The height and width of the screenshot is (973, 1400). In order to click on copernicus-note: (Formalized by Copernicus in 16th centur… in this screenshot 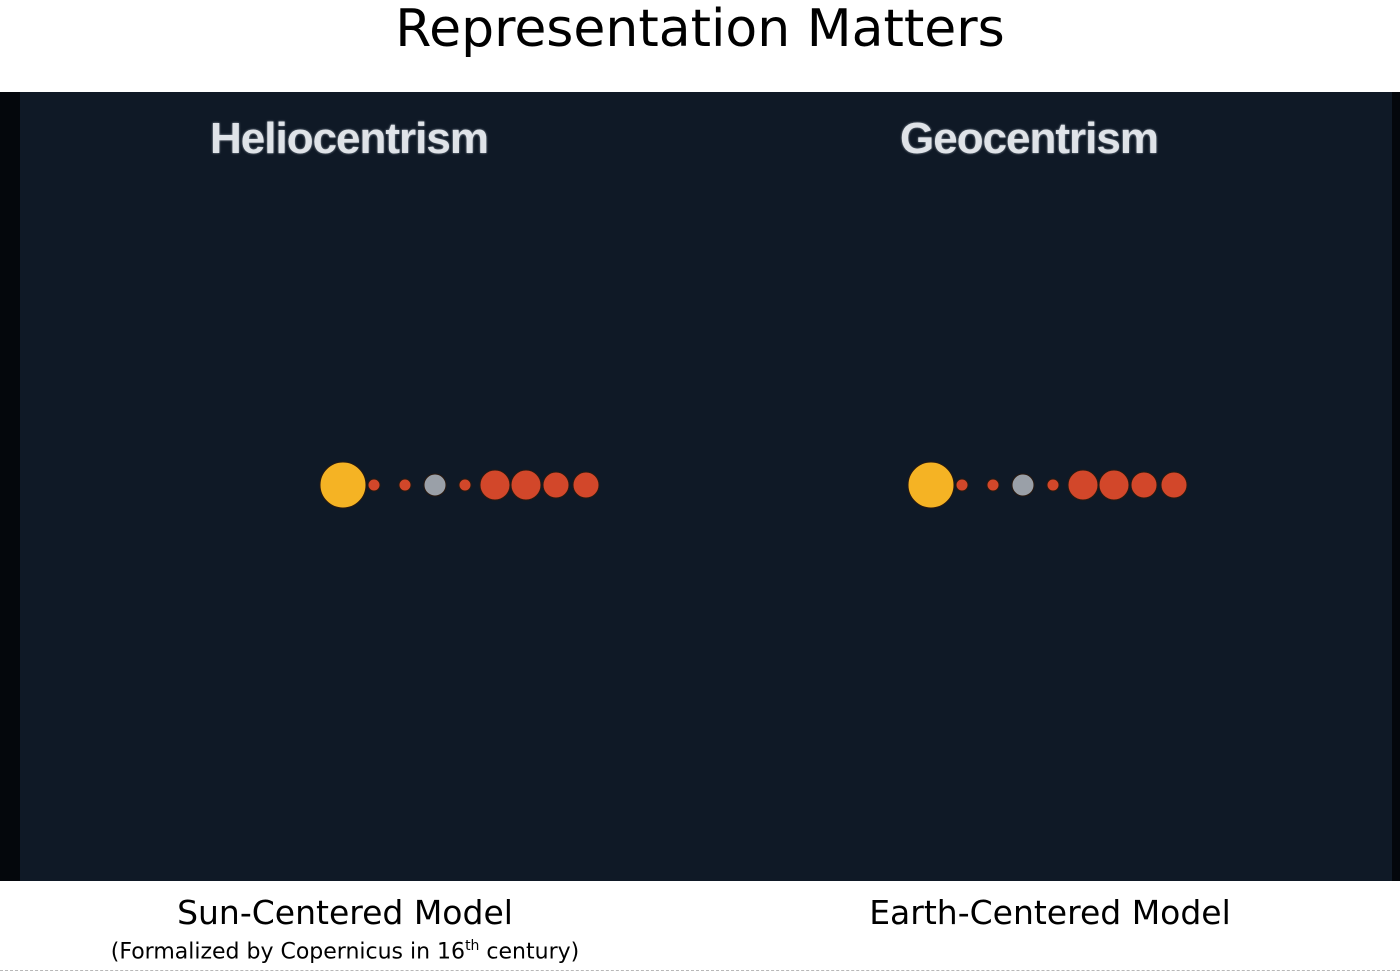, I will do `click(345, 951)`.